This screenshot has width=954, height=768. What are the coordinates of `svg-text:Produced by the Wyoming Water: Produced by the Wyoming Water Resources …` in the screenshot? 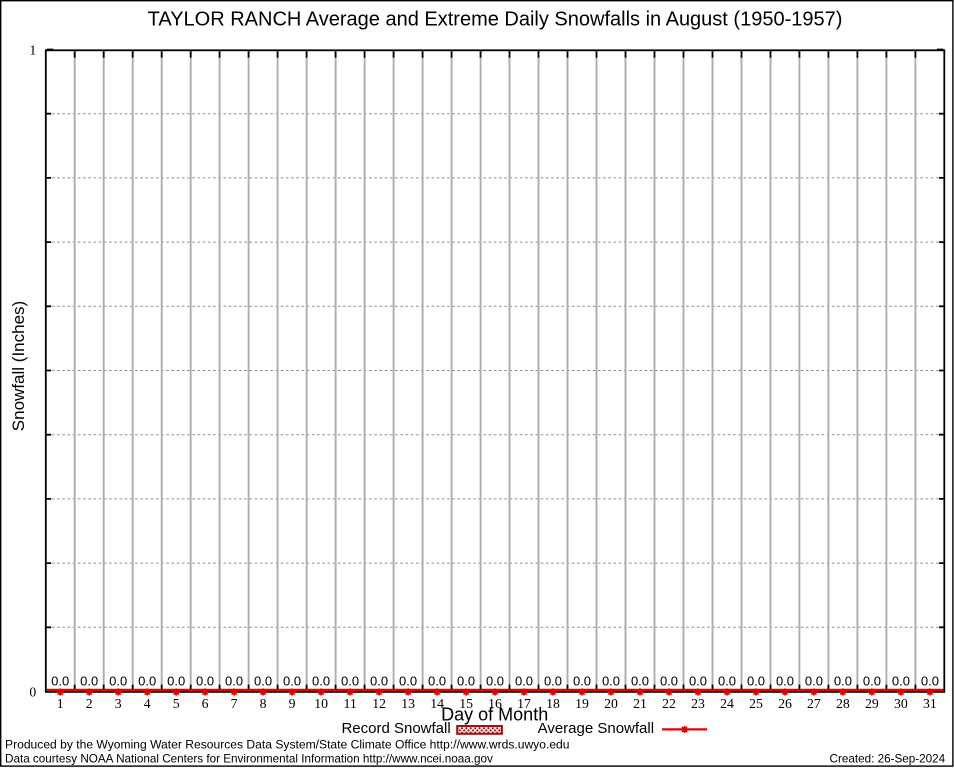 It's located at (287, 744).